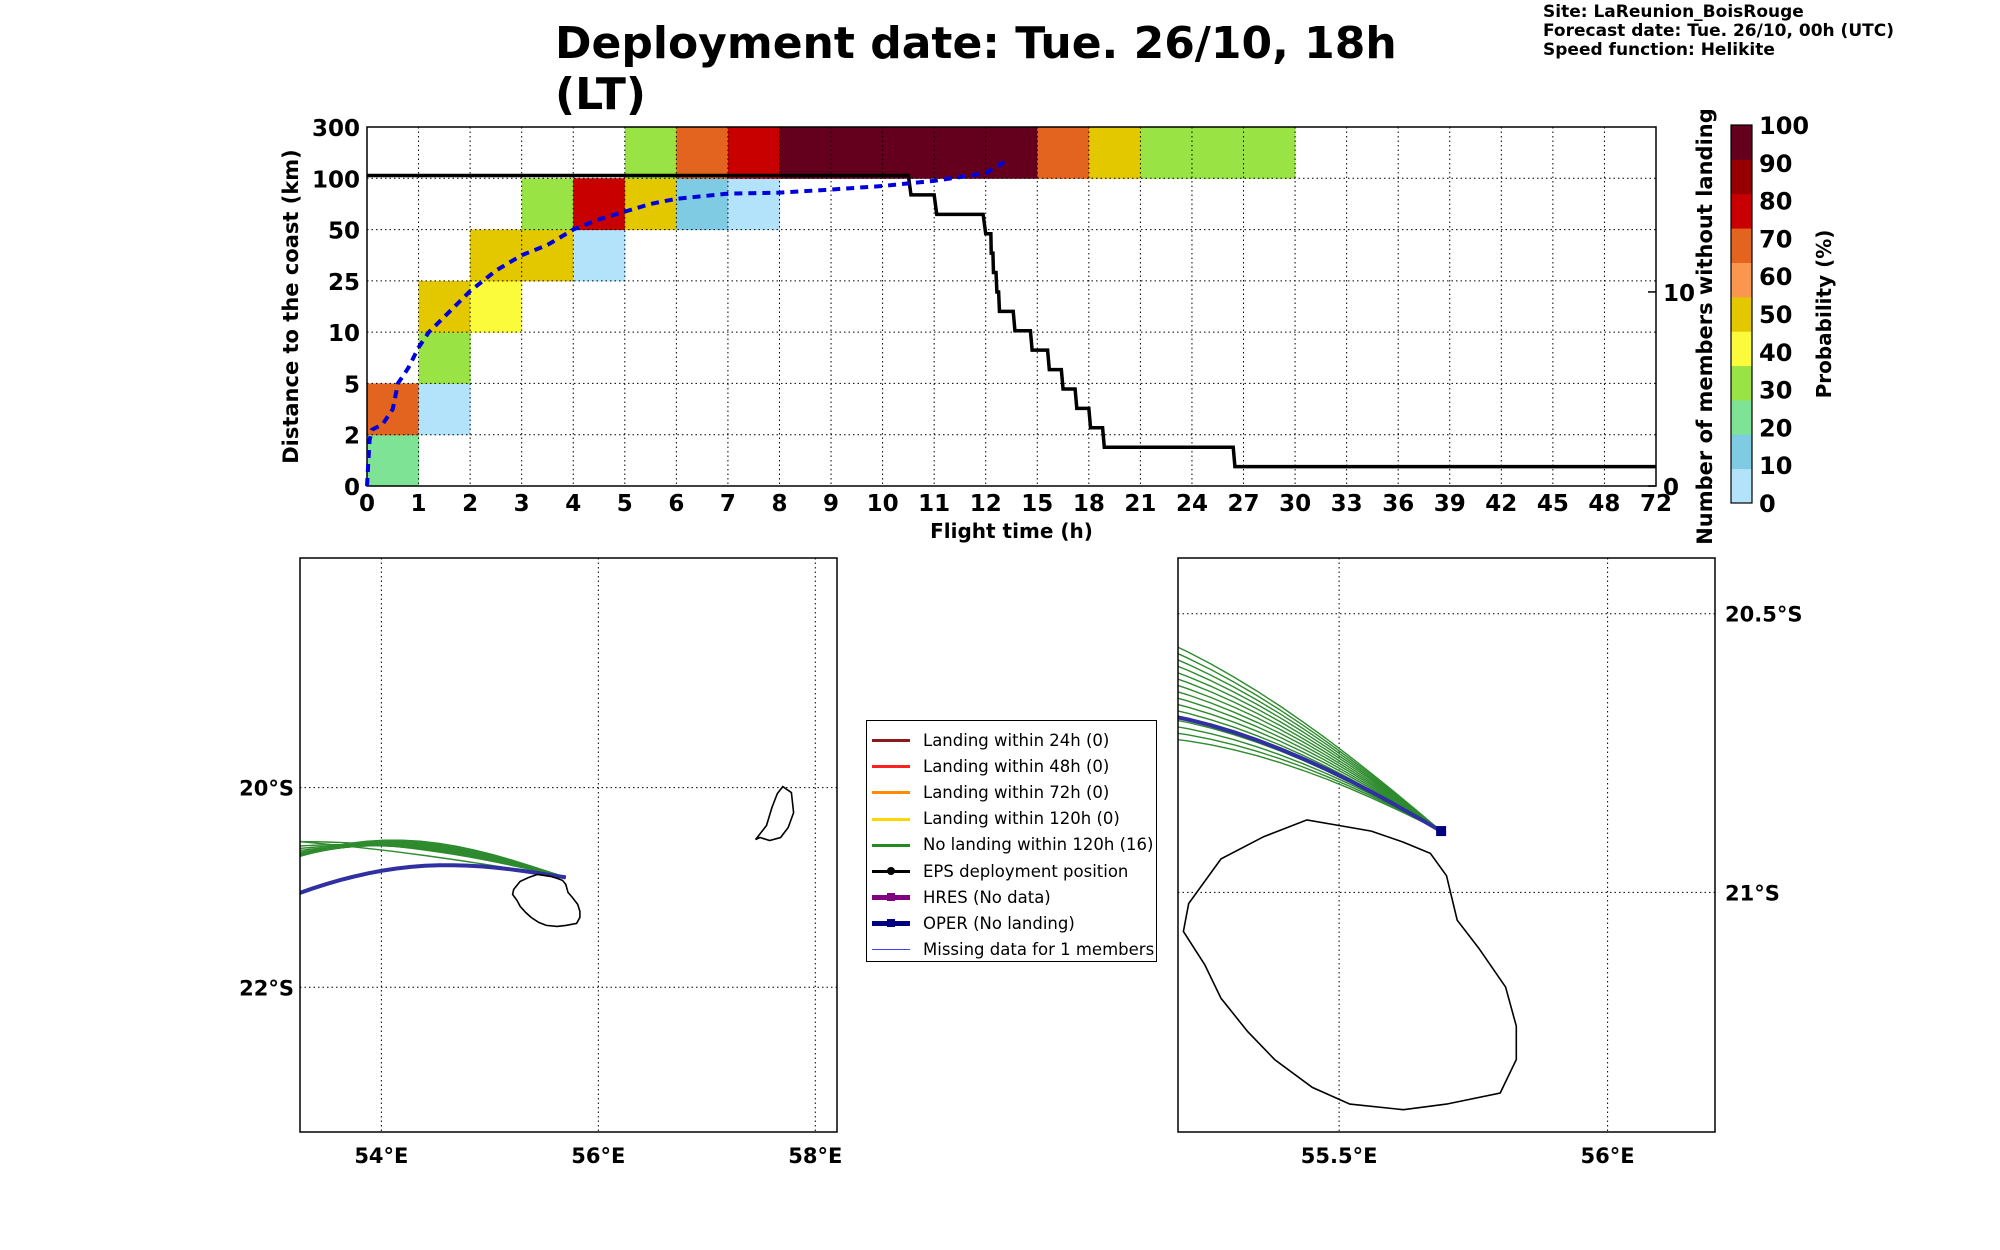  Describe the element at coordinates (291, 306) in the screenshot. I see `y-axis-label: Distance to the coast (km)` at that location.